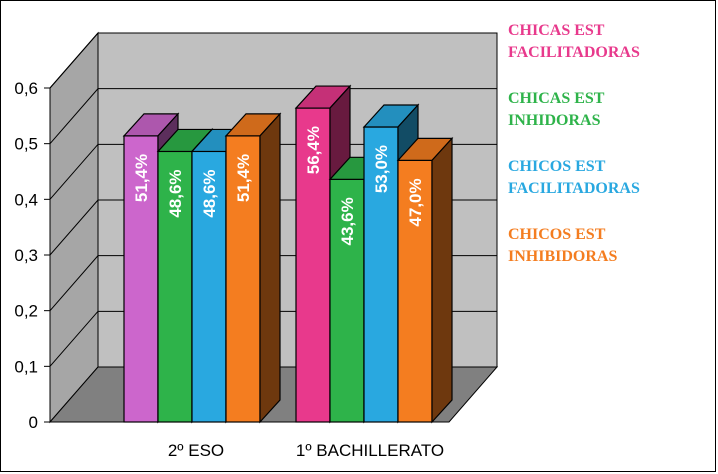 The image size is (718, 474). What do you see at coordinates (26, 144) in the screenshot?
I see `y-tick-label: 0,5` at bounding box center [26, 144].